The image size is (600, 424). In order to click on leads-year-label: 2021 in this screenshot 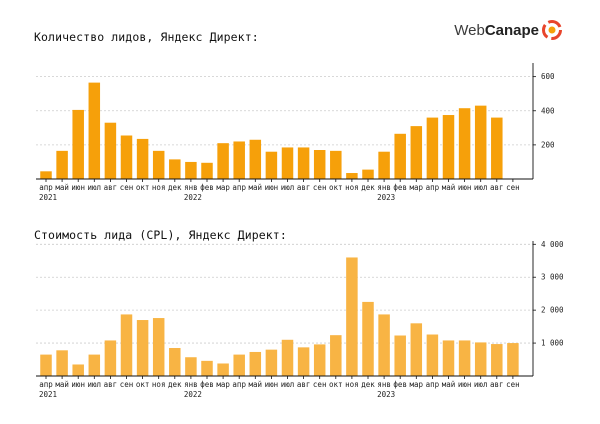, I will do `click(48, 197)`.